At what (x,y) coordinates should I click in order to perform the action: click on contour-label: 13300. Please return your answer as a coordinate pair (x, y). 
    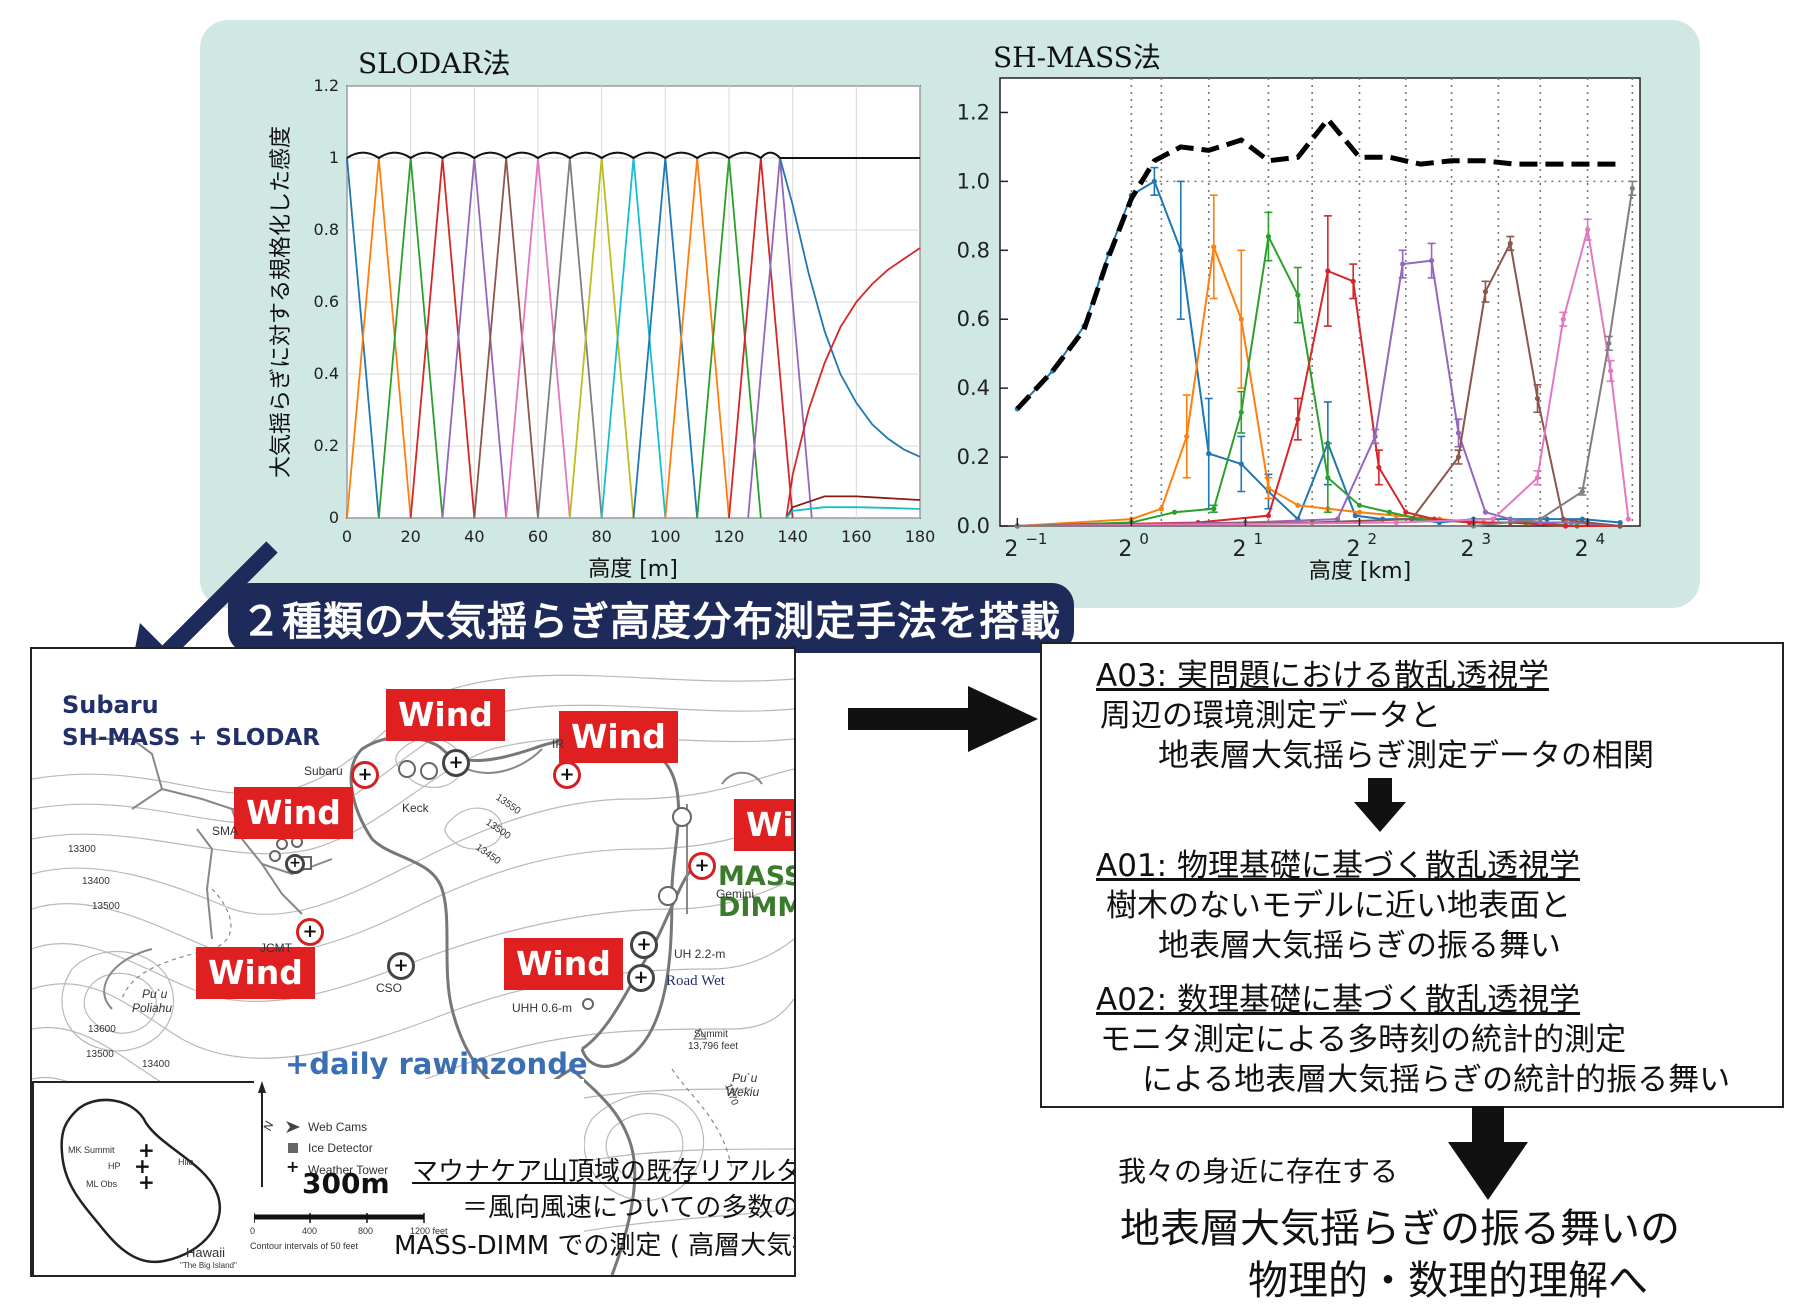
    Looking at the image, I should click on (82, 849).